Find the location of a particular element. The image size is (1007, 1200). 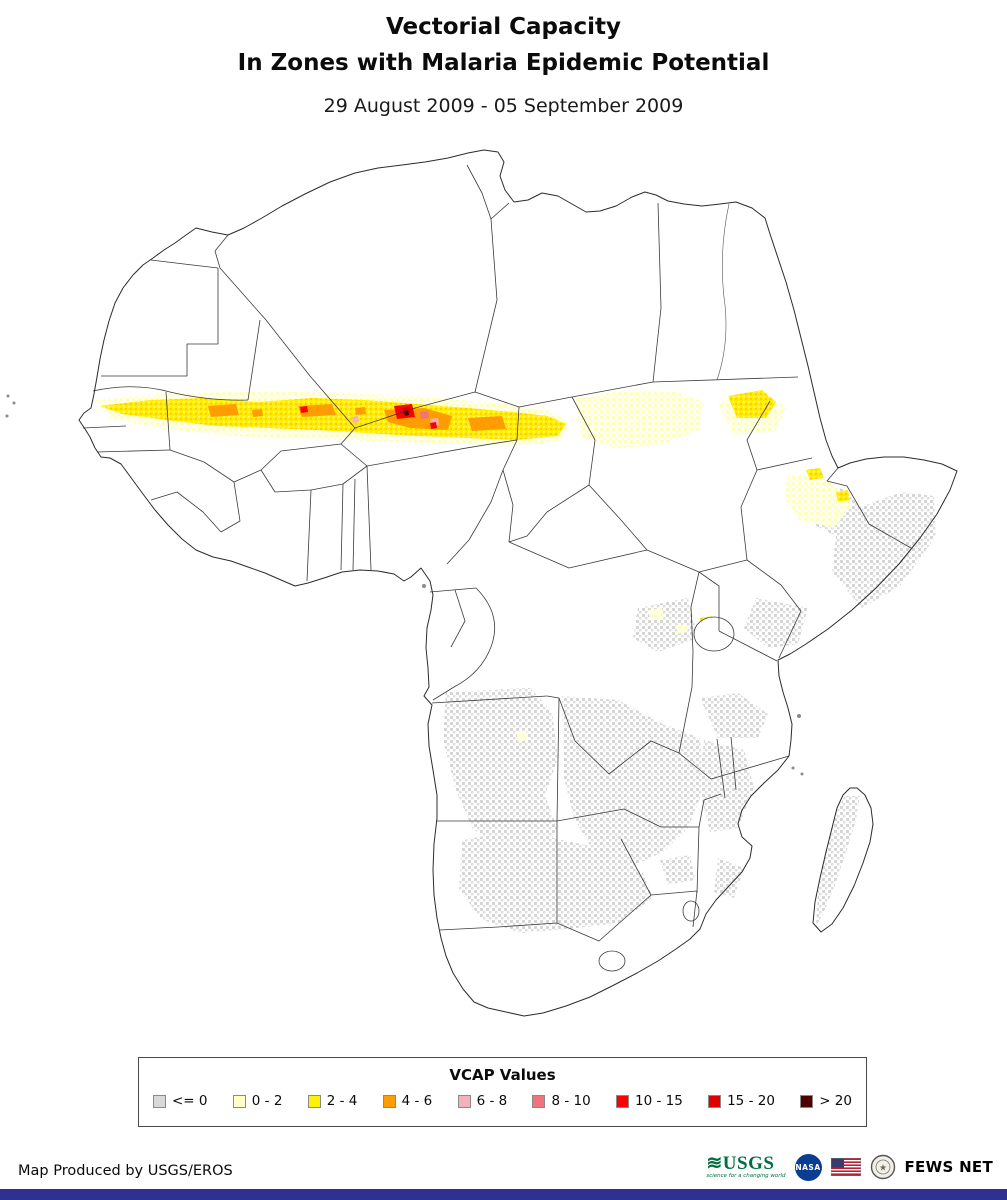

legend-item-label: 2 - 4 is located at coordinates (342, 1101).